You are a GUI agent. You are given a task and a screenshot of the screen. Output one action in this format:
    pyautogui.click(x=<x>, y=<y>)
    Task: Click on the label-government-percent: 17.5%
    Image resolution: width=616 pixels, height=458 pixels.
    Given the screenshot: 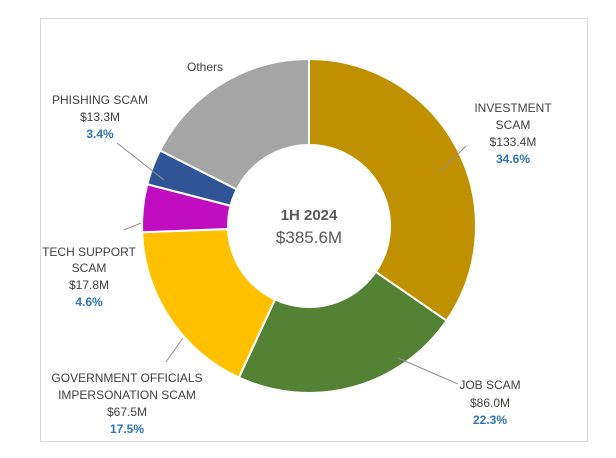 What is the action you would take?
    pyautogui.click(x=127, y=429)
    